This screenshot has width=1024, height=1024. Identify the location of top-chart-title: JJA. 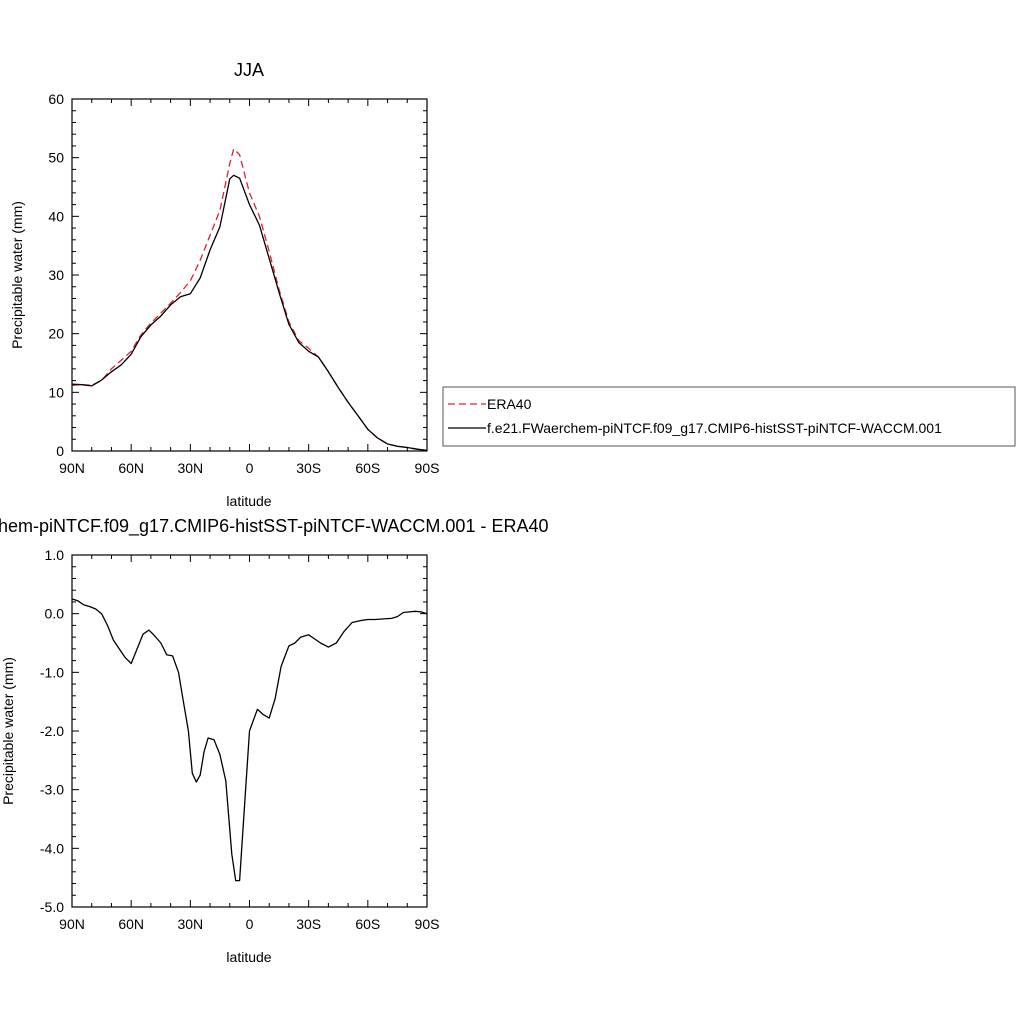
(249, 70).